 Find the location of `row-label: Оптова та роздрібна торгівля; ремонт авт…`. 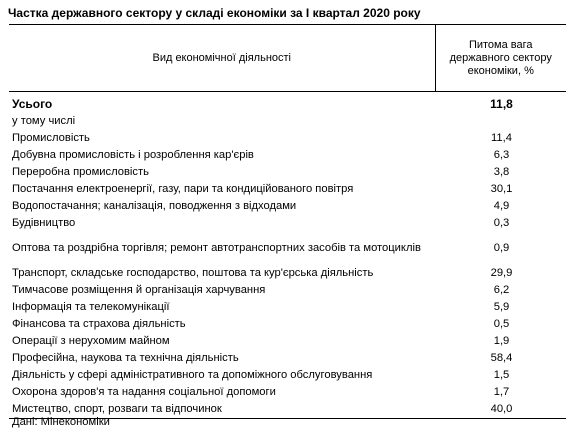

row-label: Оптова та роздрібна торгівля; ремонт авт… is located at coordinates (216, 248).